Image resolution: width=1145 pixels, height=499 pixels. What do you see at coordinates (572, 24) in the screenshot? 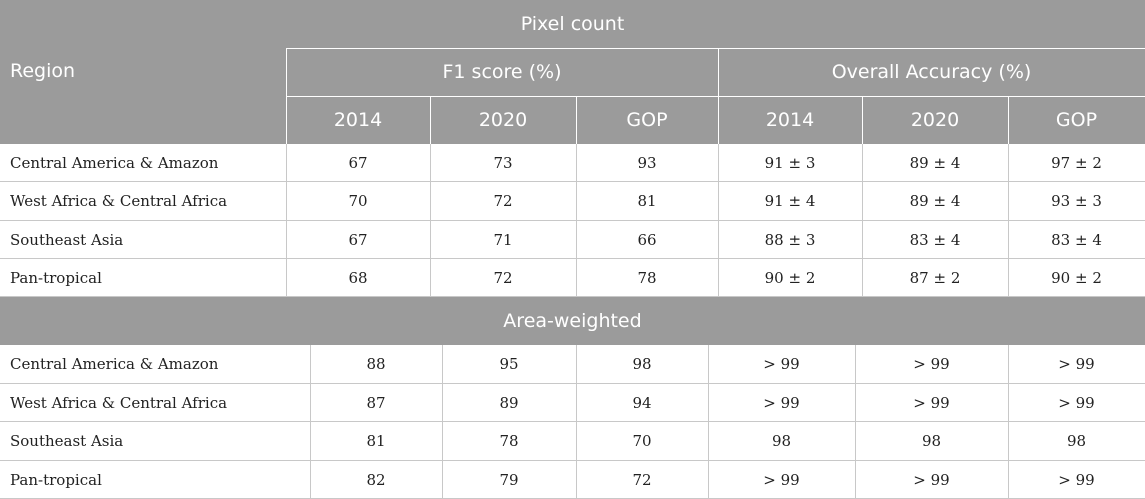
I see `pixel-count-title: Pixel count` at bounding box center [572, 24].